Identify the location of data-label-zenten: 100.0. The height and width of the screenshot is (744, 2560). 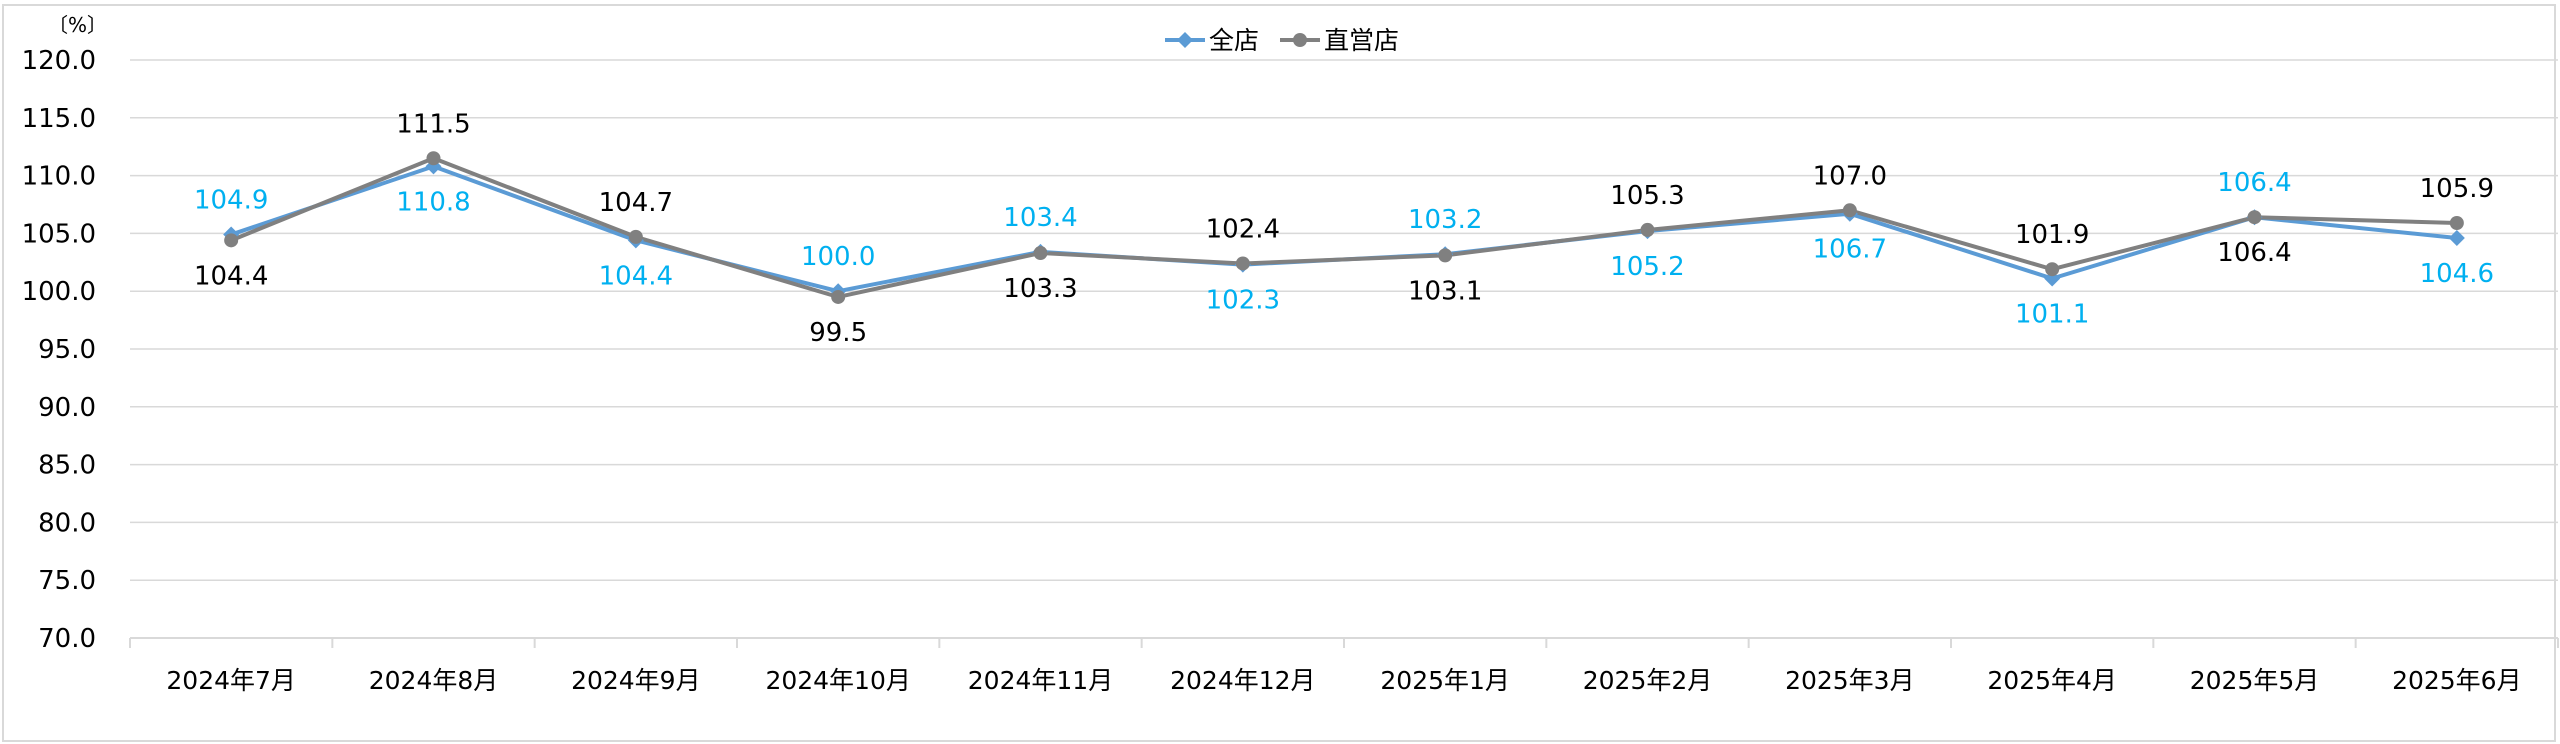
(838, 257).